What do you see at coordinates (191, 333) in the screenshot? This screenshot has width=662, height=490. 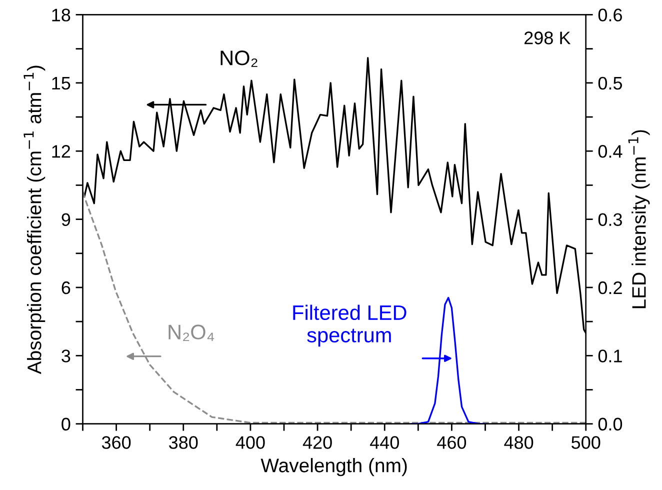 I see `series-label: N₂O₄` at bounding box center [191, 333].